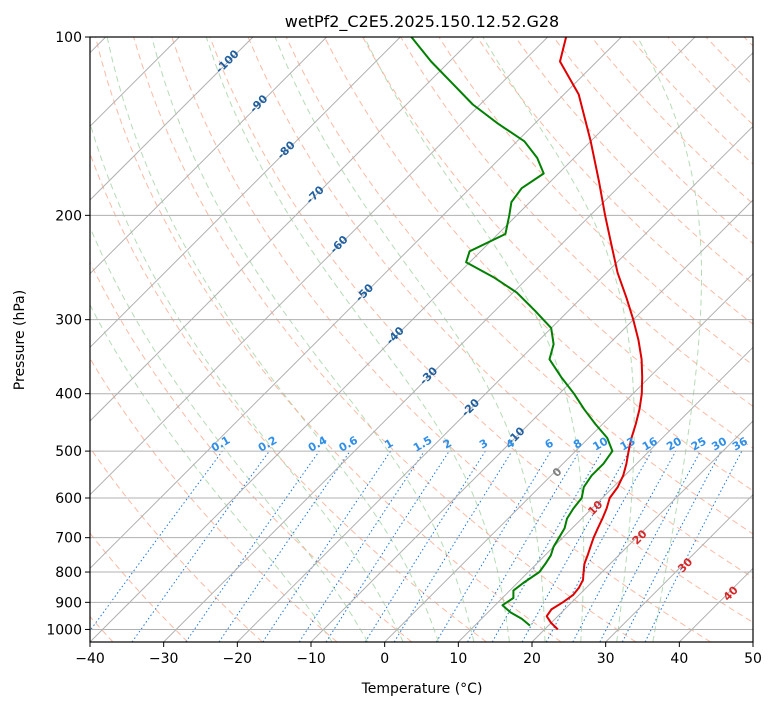 This screenshot has height=708, width=775. Describe the element at coordinates (447, 444) in the screenshot. I see `mixing-ratio-label: 2` at that location.